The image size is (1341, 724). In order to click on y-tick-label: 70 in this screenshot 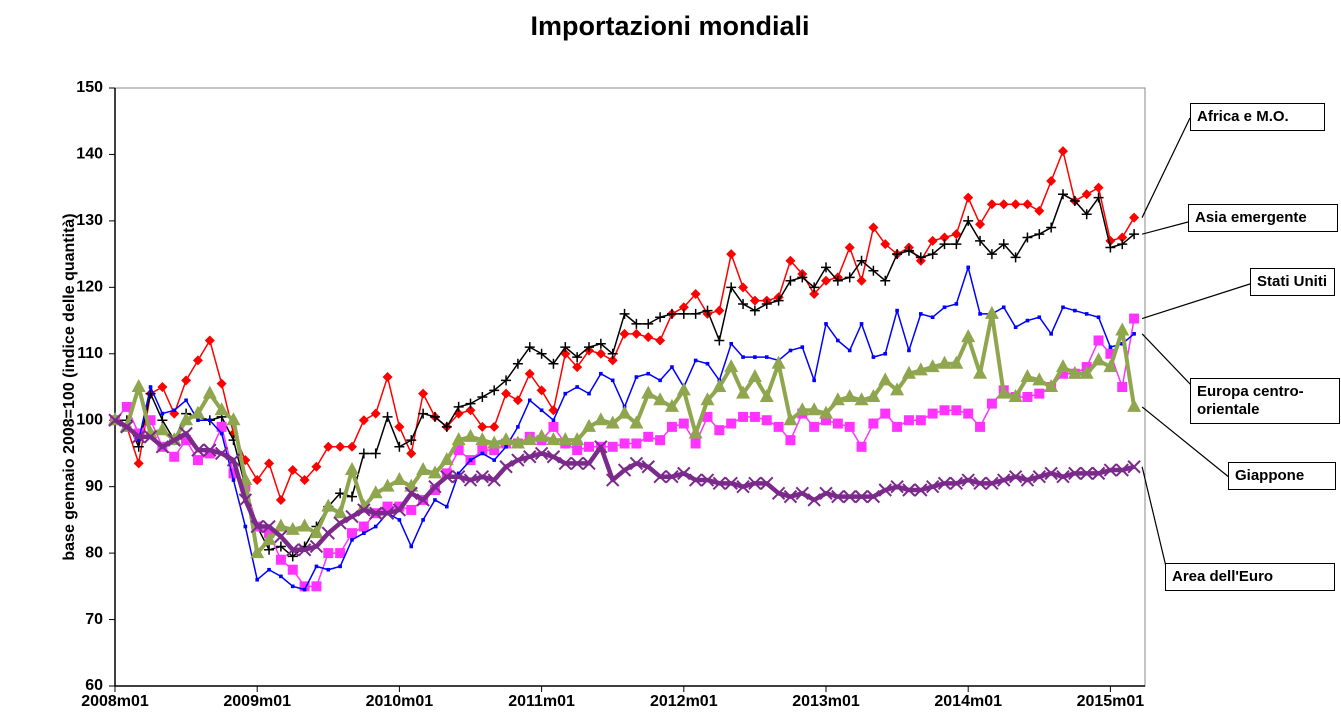, I will do `click(94, 619)`.